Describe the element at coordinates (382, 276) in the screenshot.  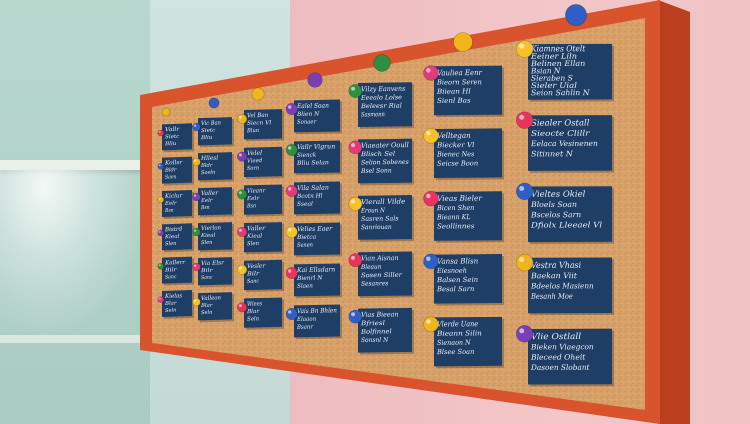
I see `card-line: Sosen Siller` at that location.